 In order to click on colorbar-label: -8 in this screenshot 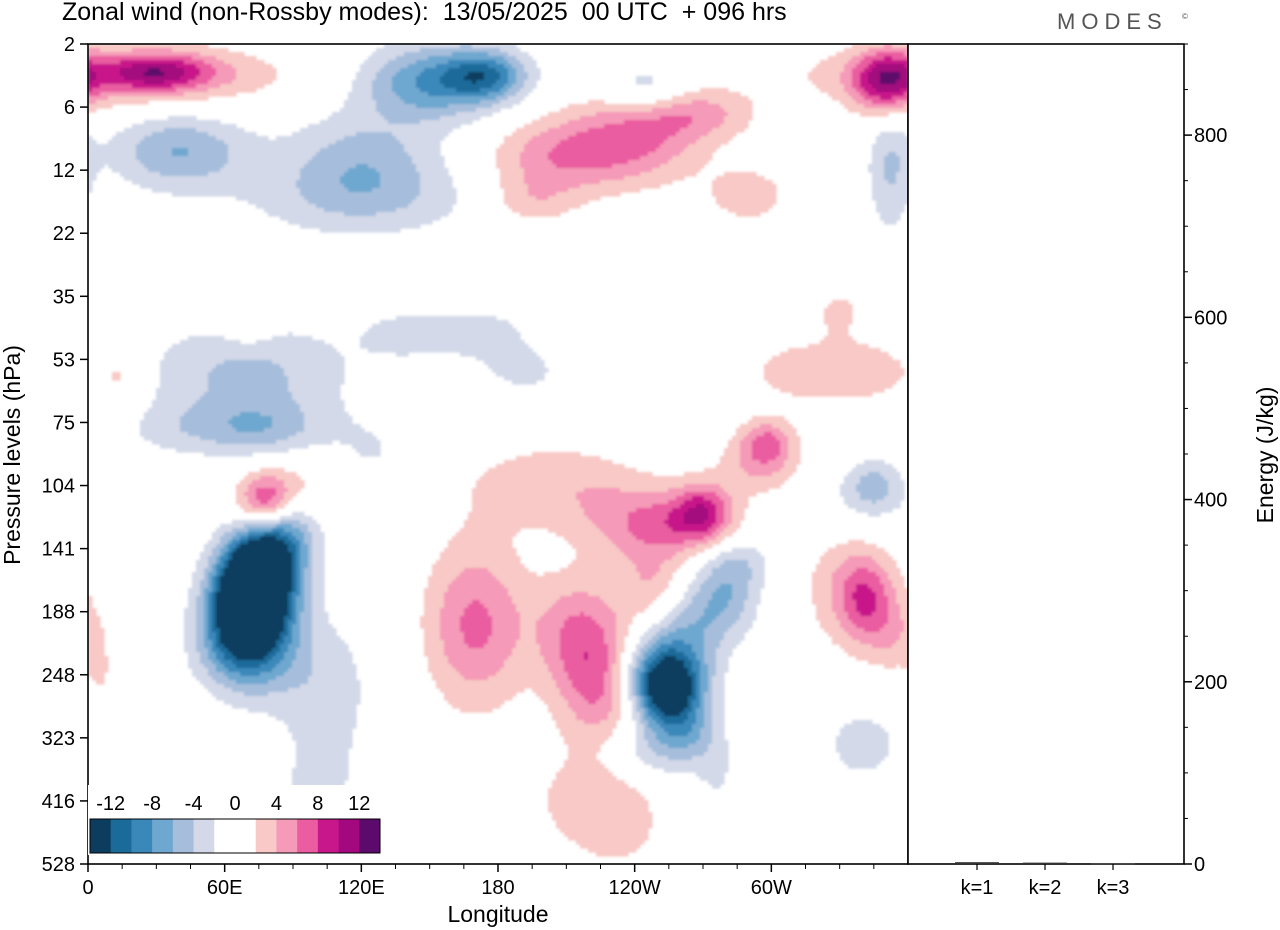, I will do `click(152, 804)`.